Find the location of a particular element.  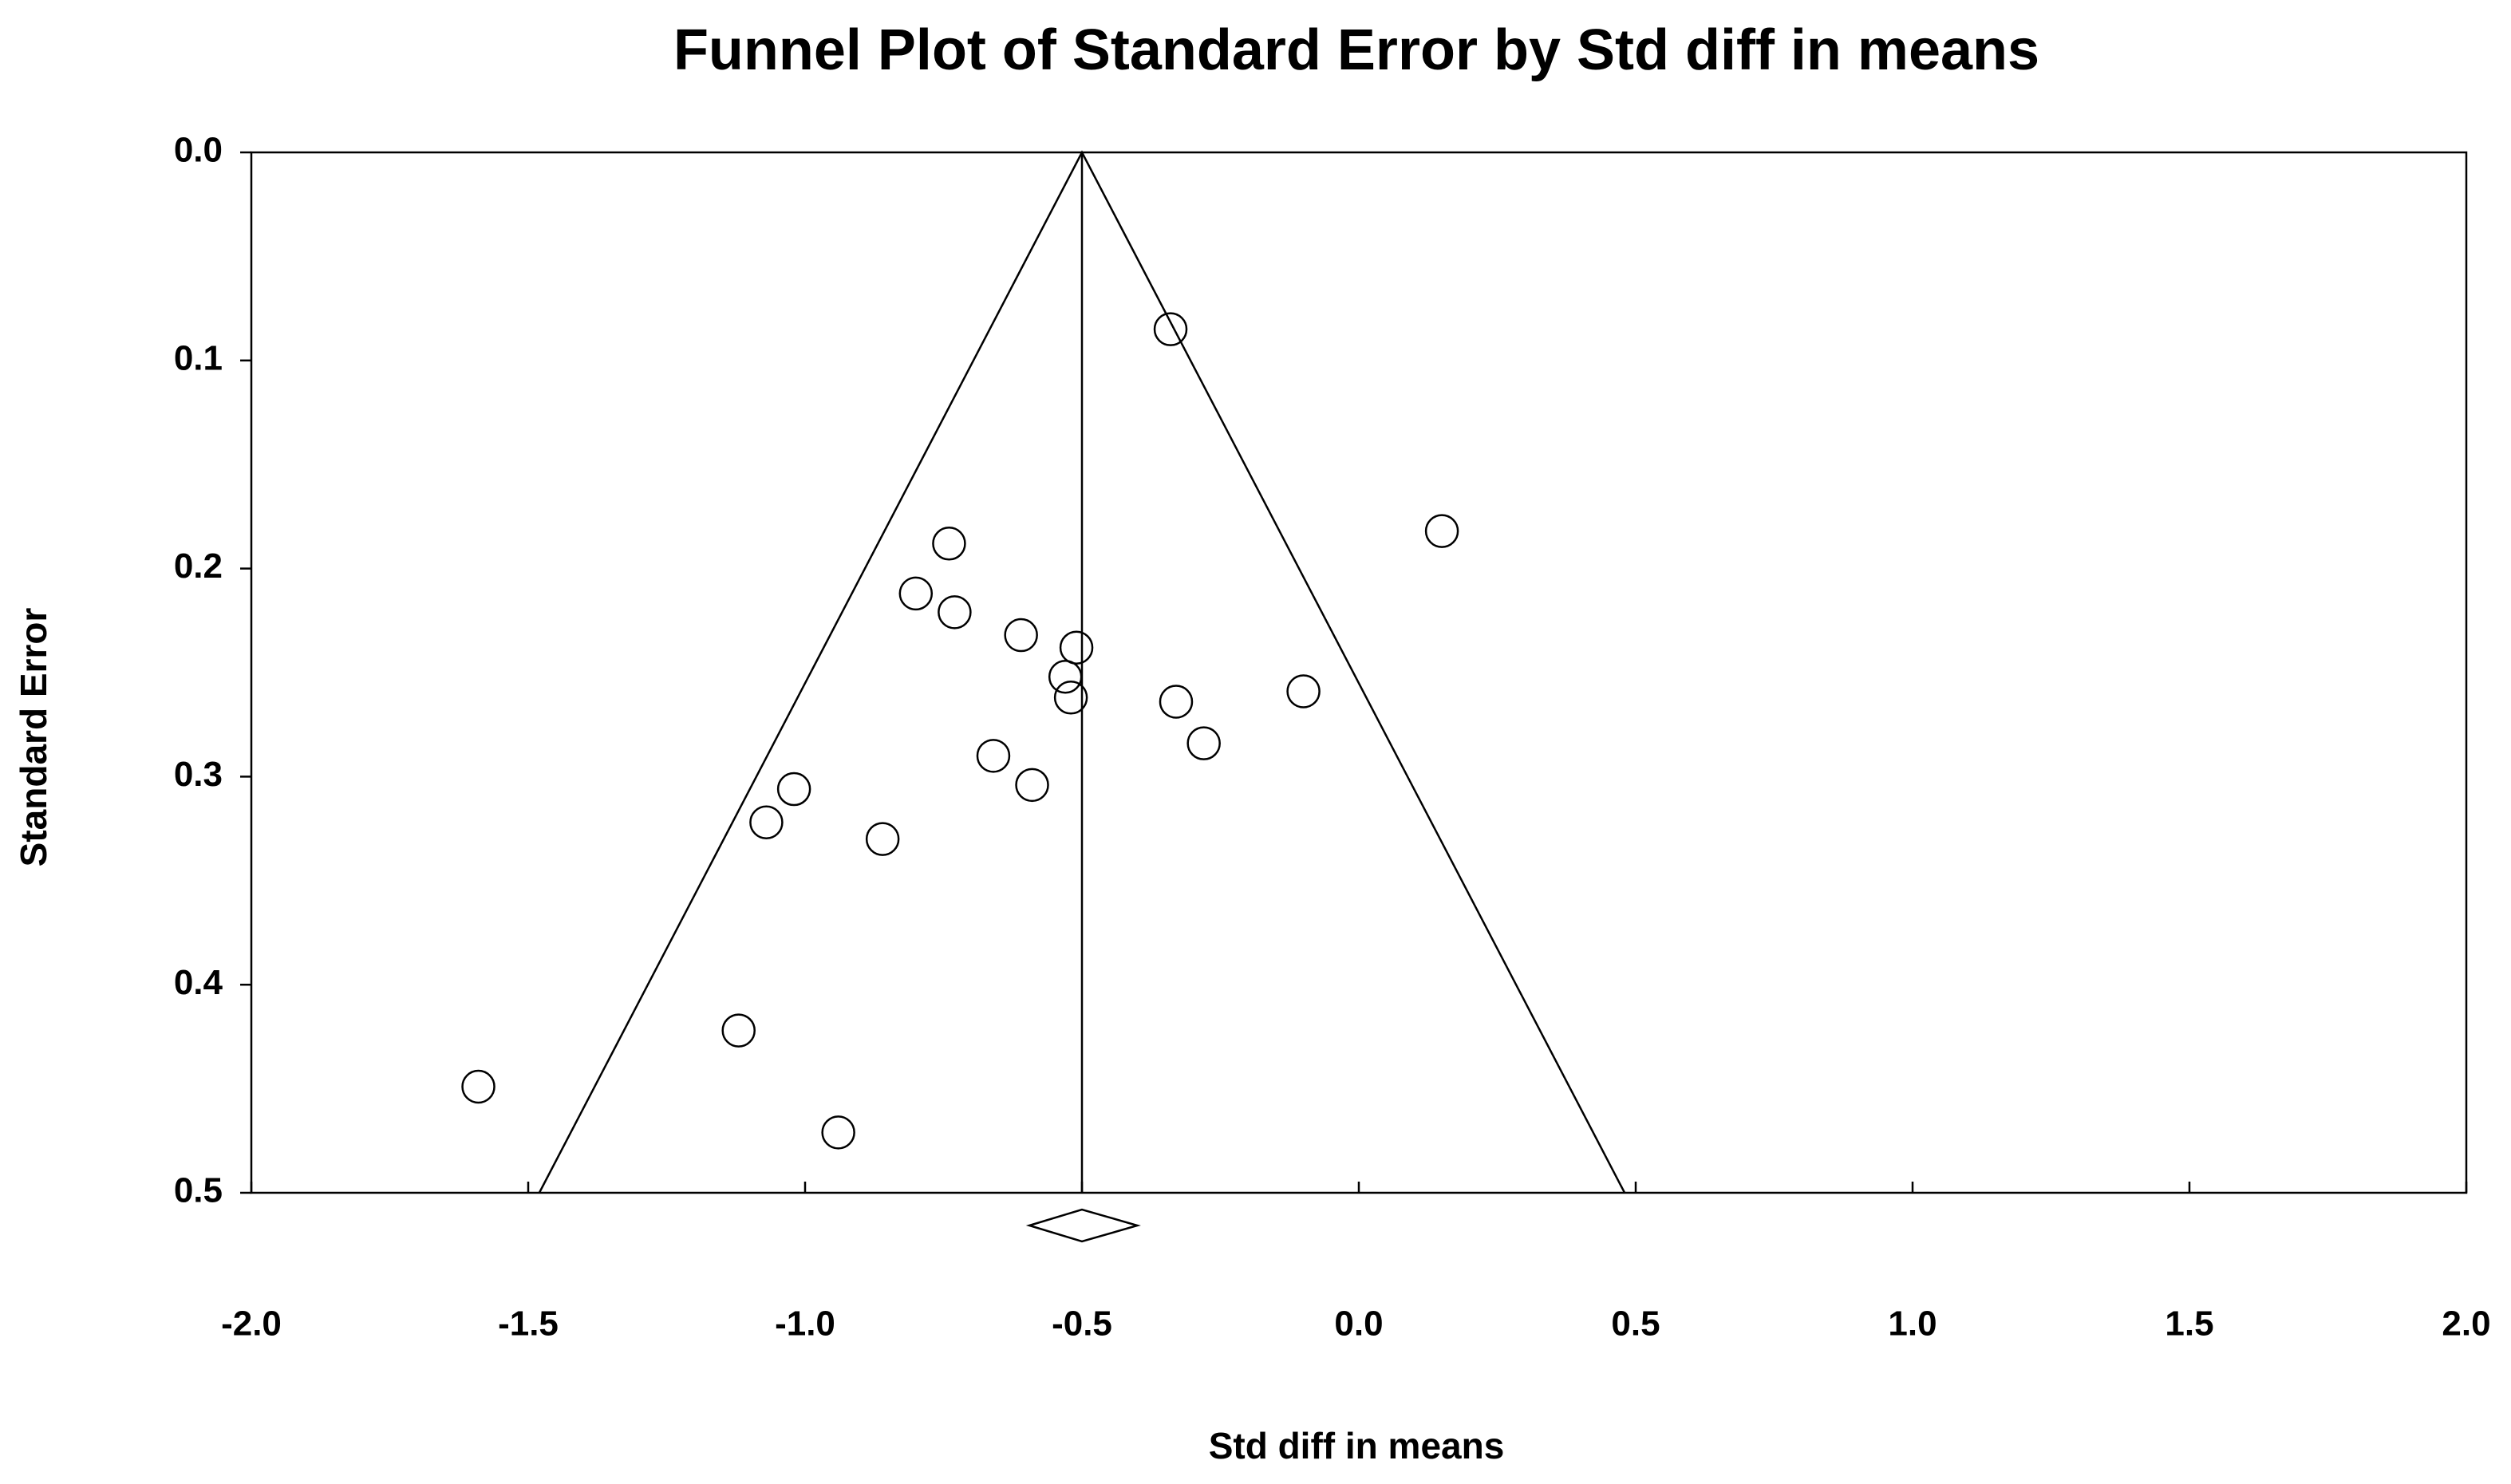

x-axis-label: Std diff in means is located at coordinates (1357, 1445).